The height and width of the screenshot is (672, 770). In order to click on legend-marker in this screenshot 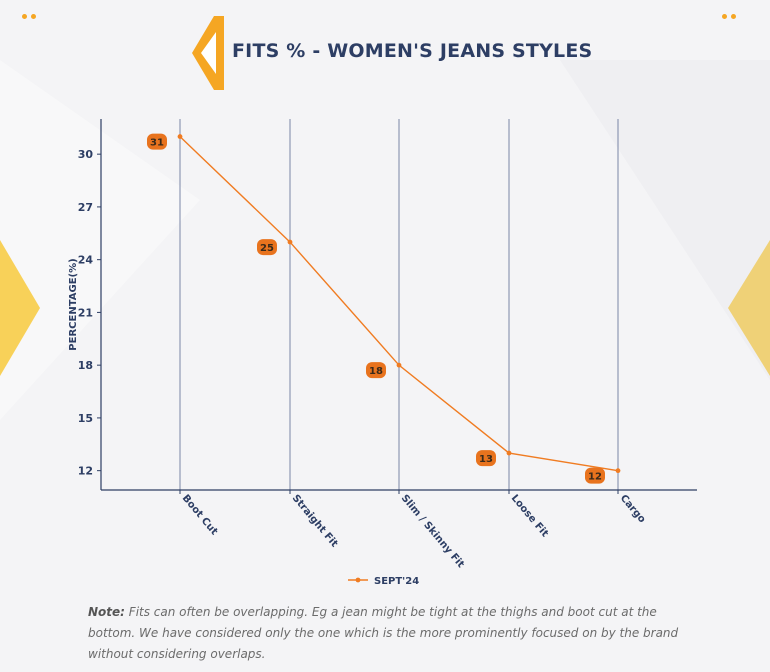, I will do `click(358, 580)`.